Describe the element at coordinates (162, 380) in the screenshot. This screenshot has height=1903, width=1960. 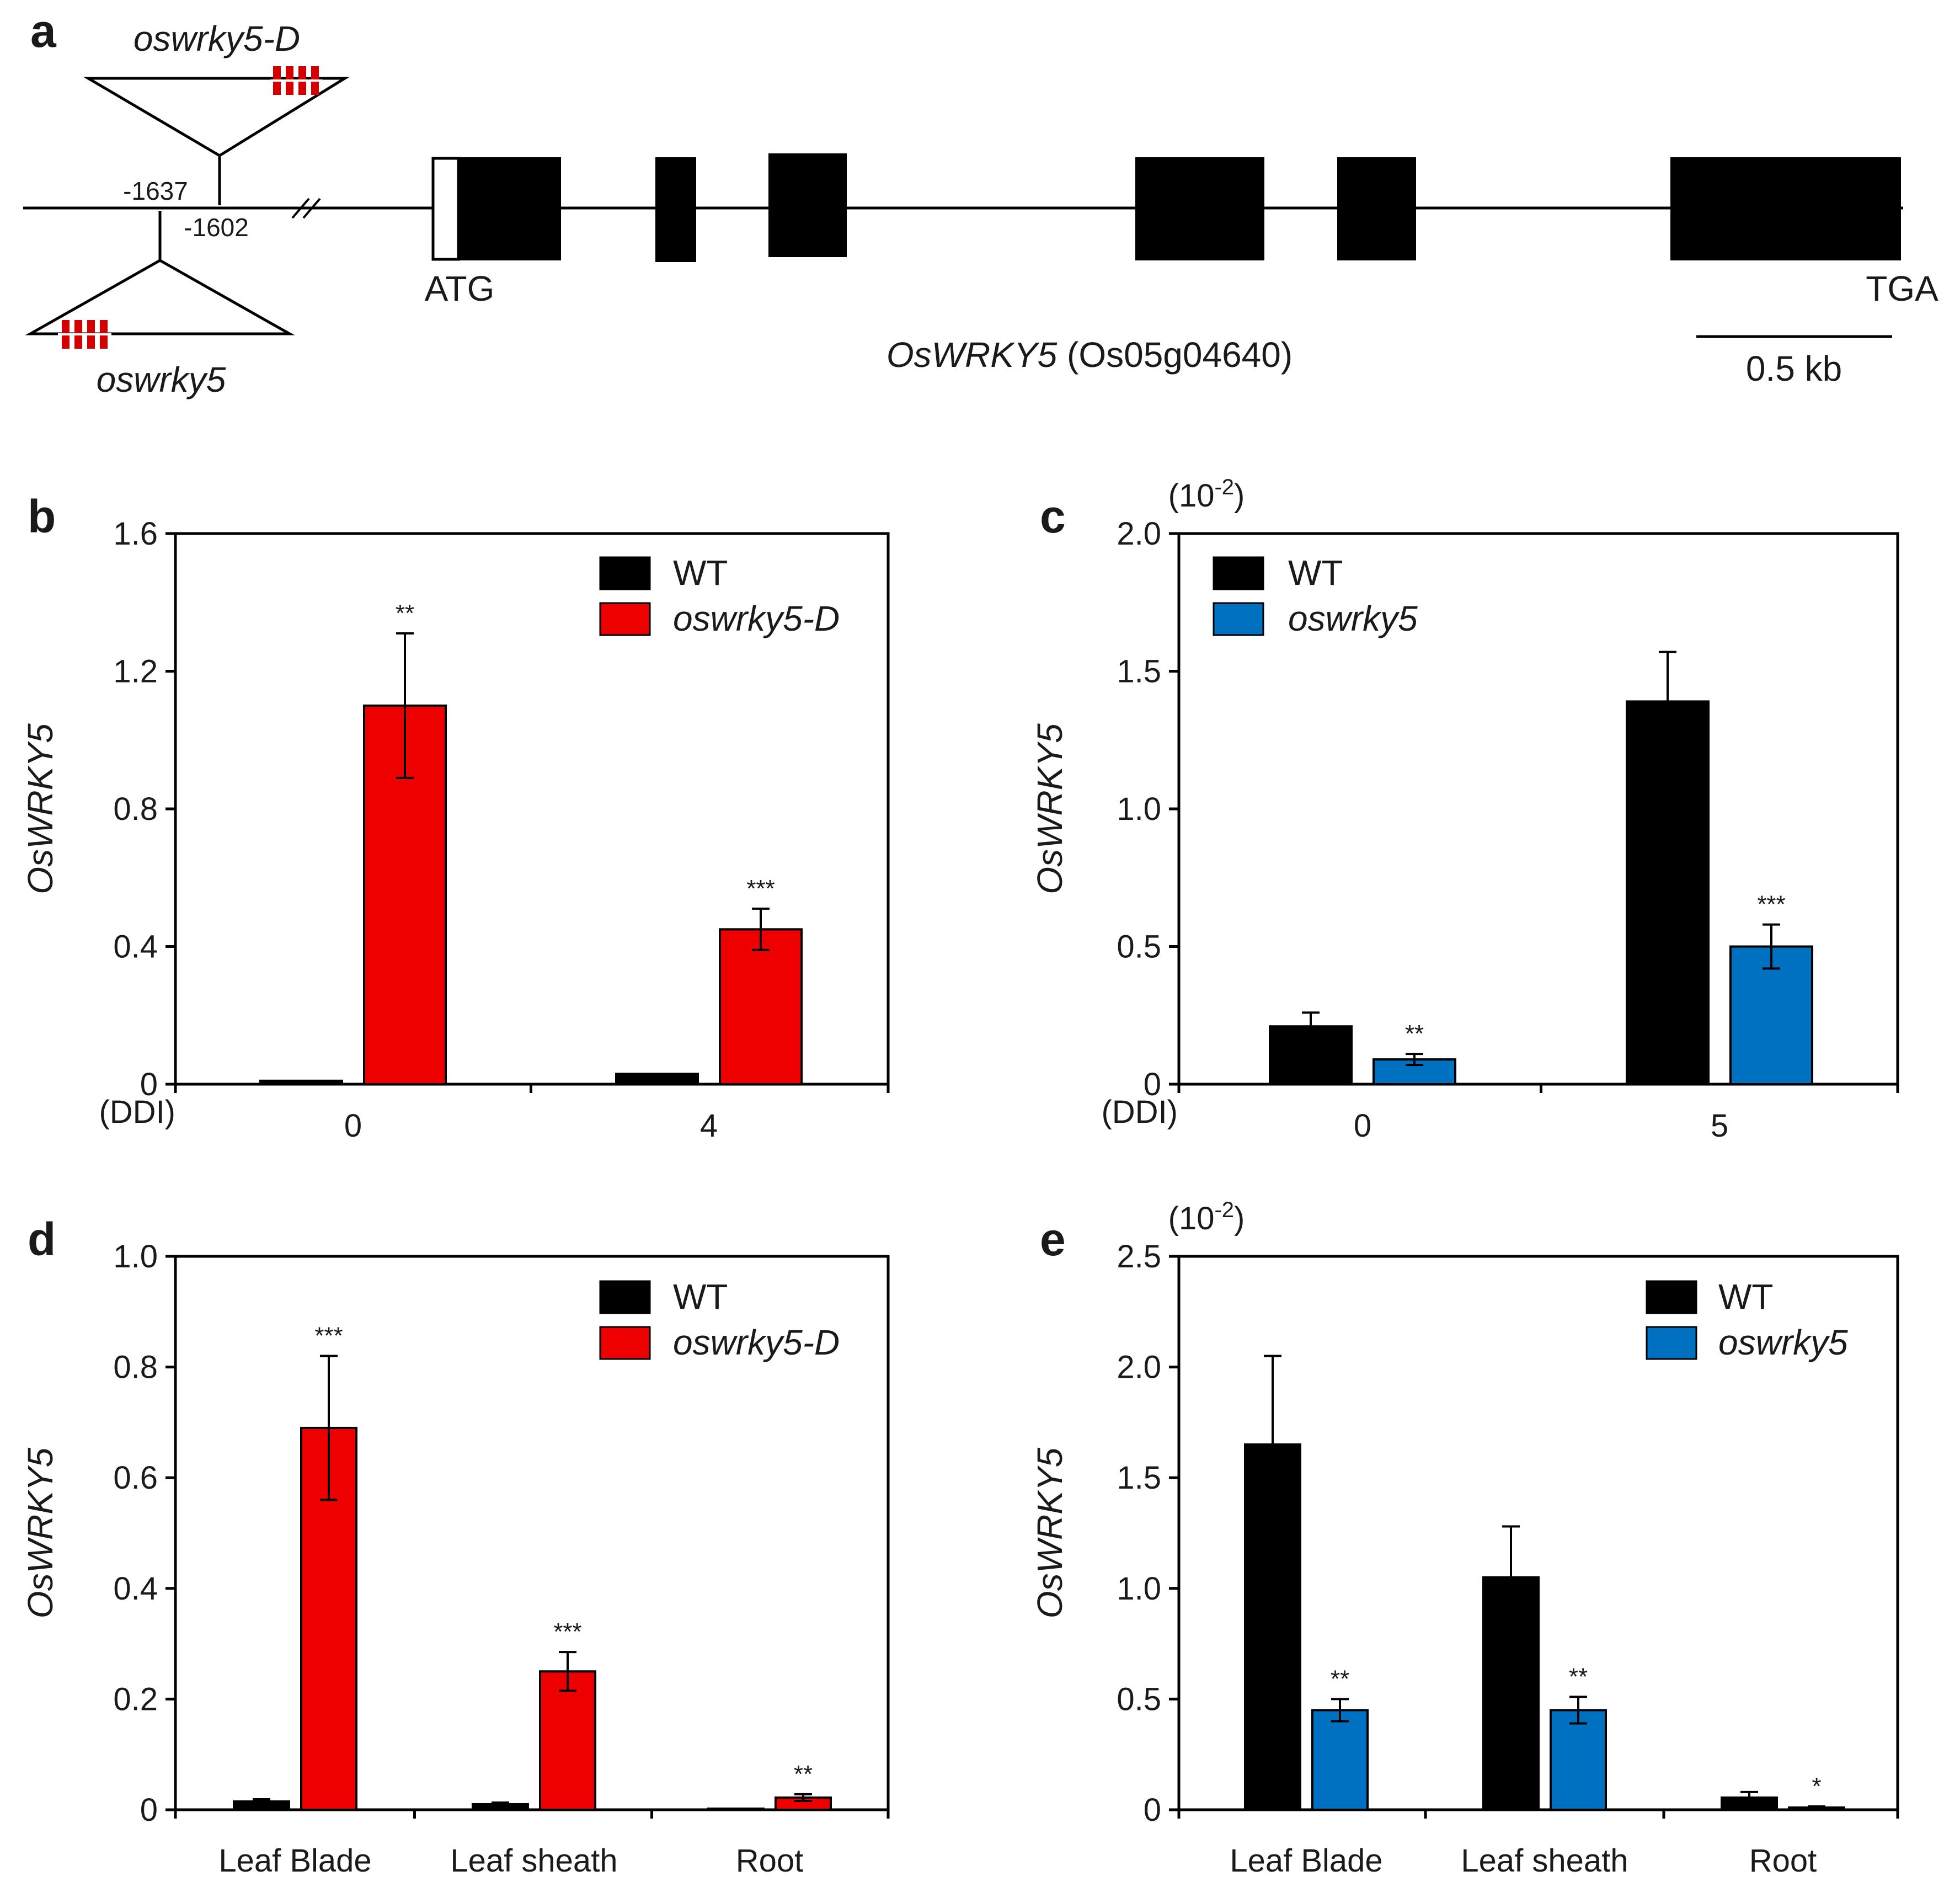
I see `allele-label-bottom: oswrky5` at that location.